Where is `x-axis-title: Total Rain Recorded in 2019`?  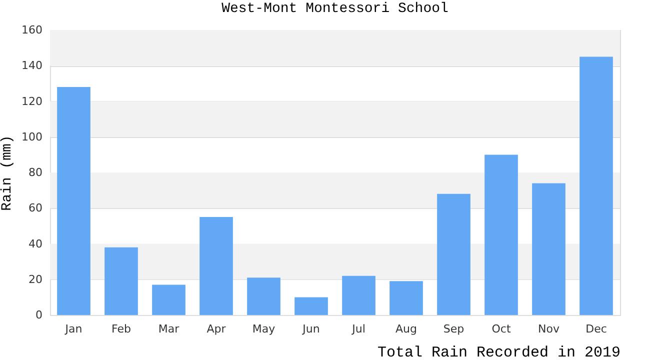
x-axis-title: Total Rain Recorded in 2019 is located at coordinates (498, 352).